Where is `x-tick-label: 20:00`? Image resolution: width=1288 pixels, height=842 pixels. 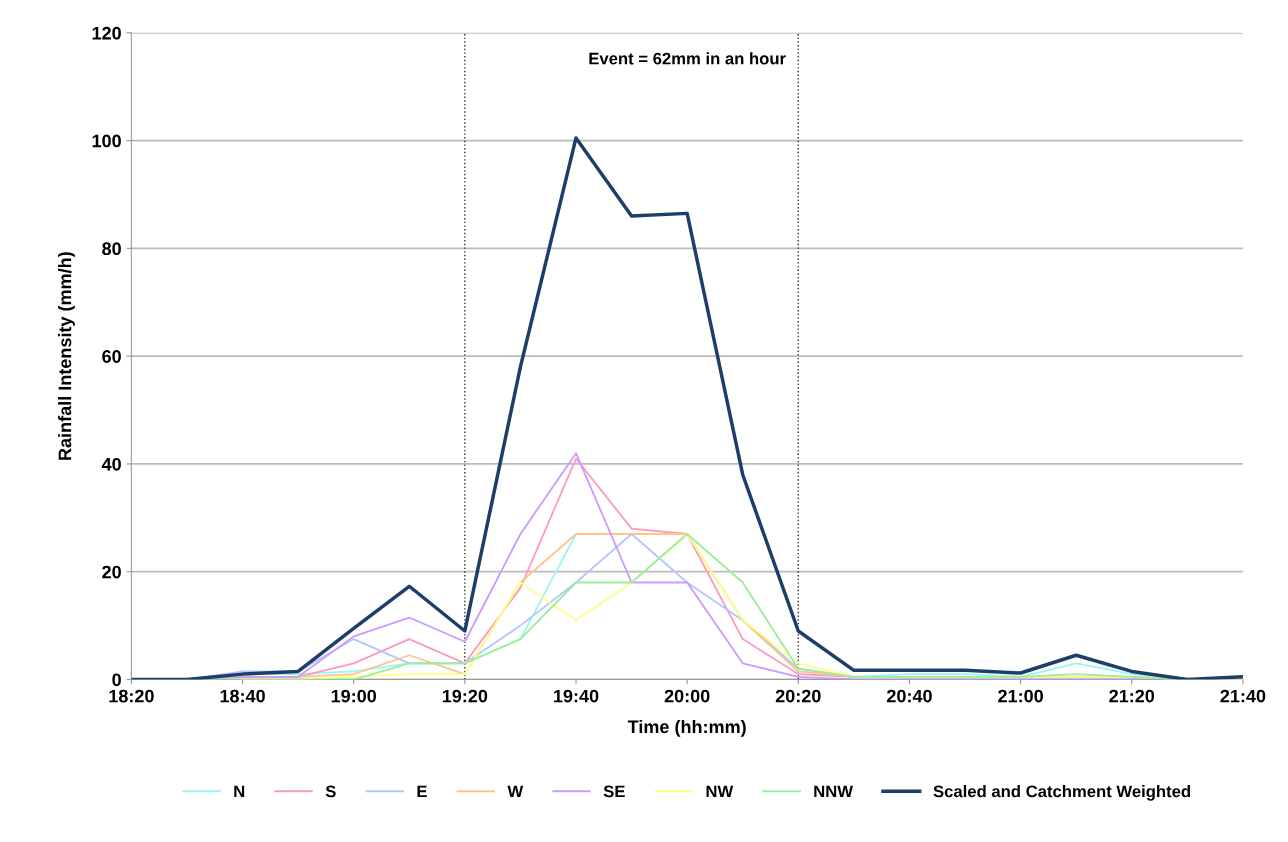 x-tick-label: 20:00 is located at coordinates (687, 696).